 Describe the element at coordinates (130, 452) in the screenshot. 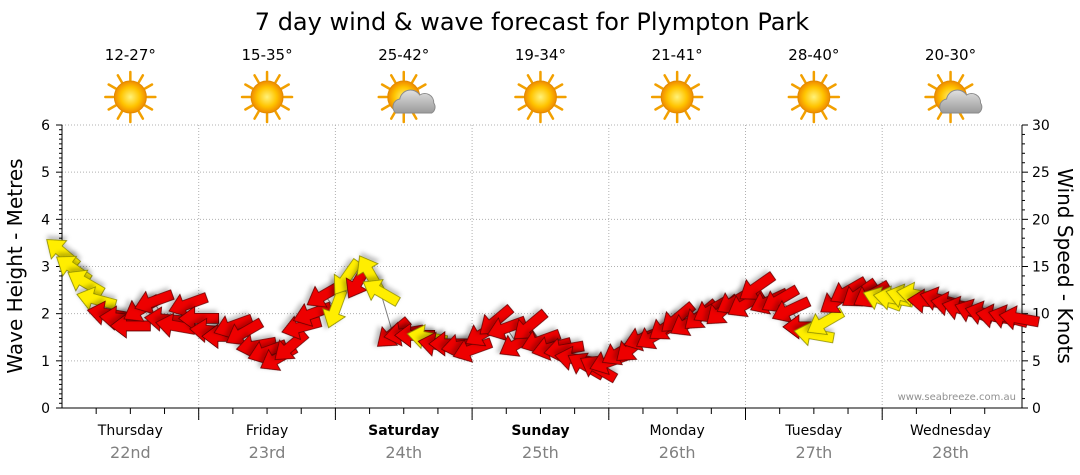

I see `day-date-label: 22nd` at that location.